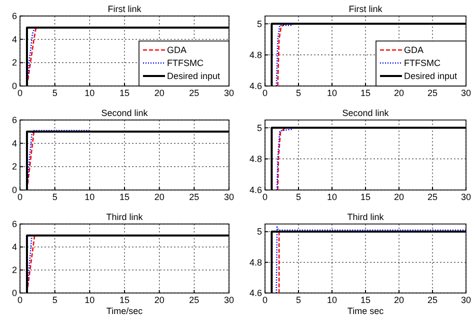 This screenshot has width=474, height=321. What do you see at coordinates (365, 311) in the screenshot?
I see `x-axis-title: Time sec` at bounding box center [365, 311].